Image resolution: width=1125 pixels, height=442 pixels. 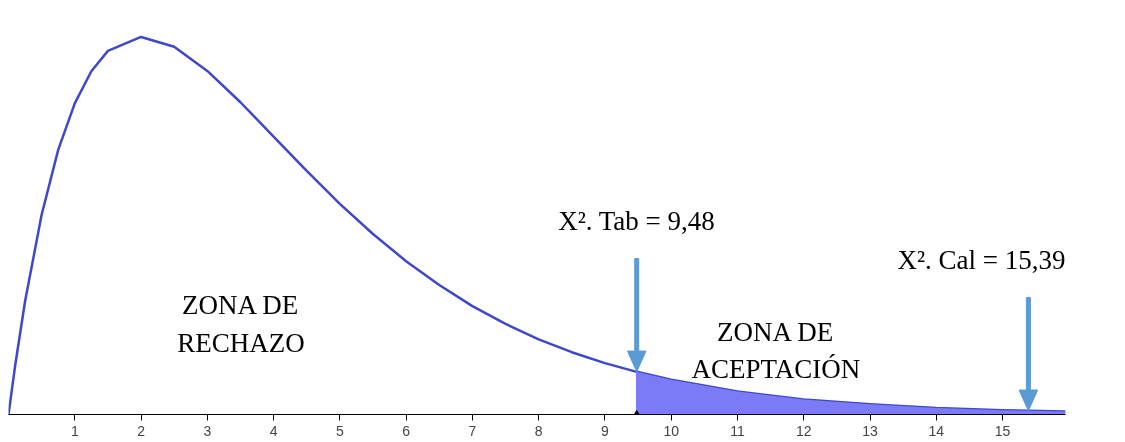 What do you see at coordinates (737, 430) in the screenshot?
I see `x-tick-label: 11` at bounding box center [737, 430].